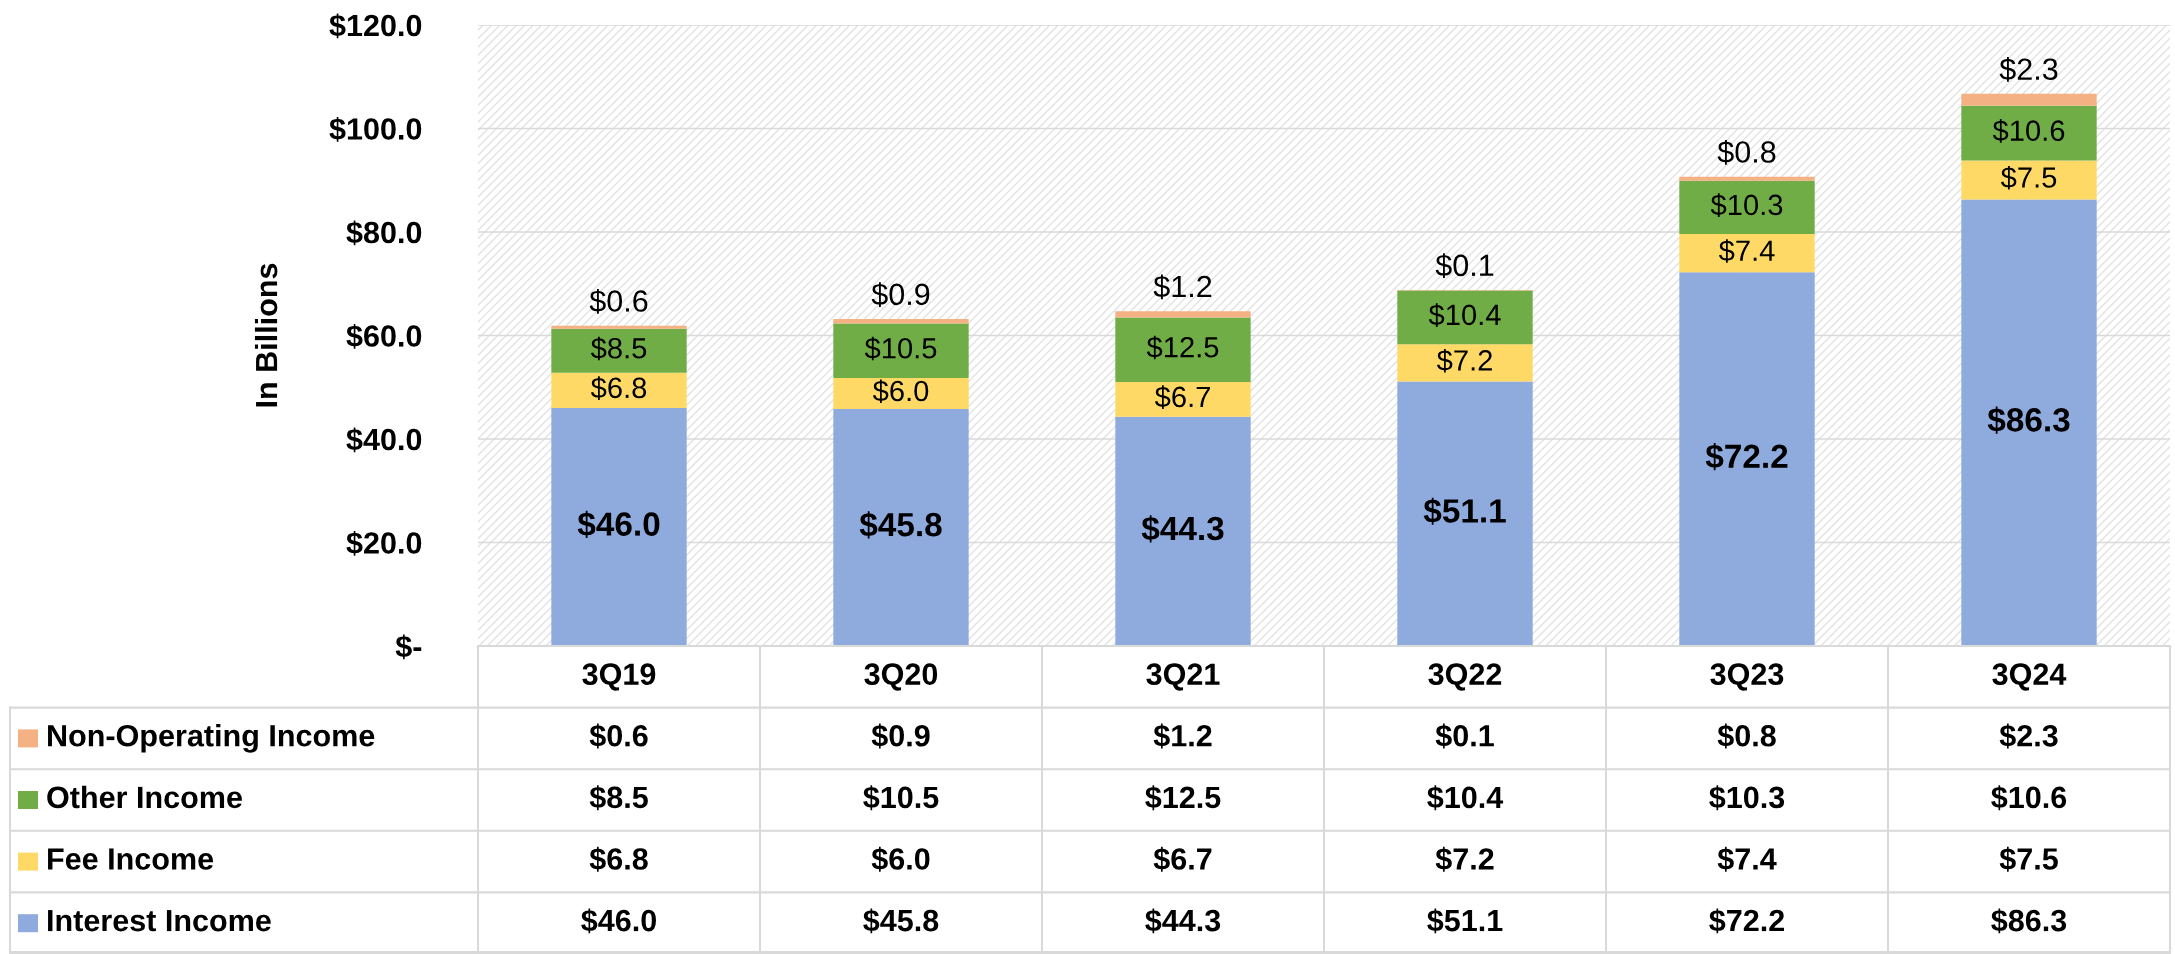  What do you see at coordinates (131, 859) in the screenshot?
I see `legend-label: Fee Income` at bounding box center [131, 859].